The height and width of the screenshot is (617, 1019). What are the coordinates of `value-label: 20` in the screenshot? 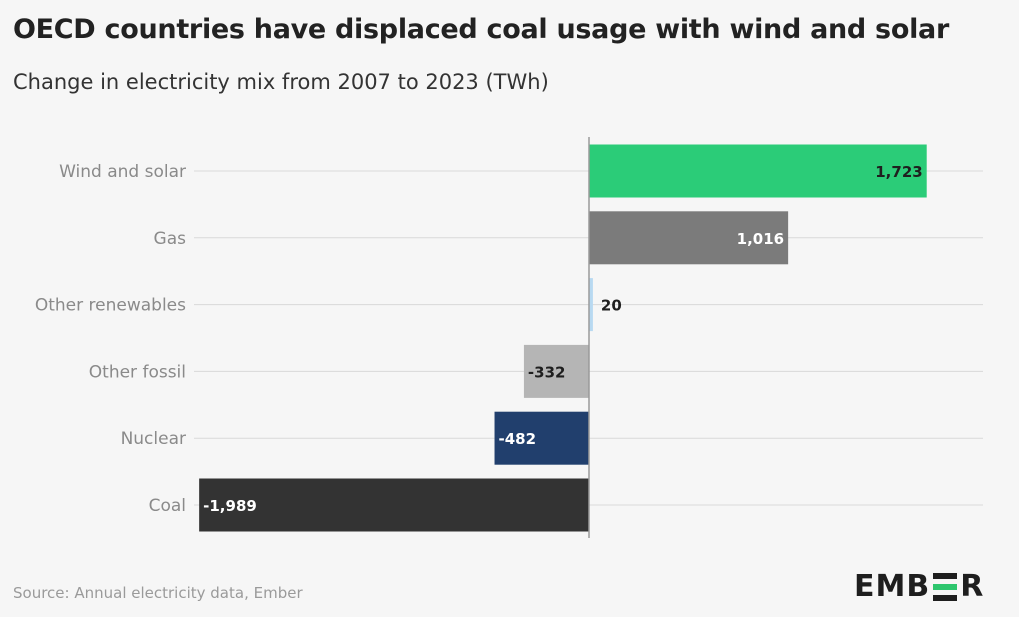 It's located at (611, 306).